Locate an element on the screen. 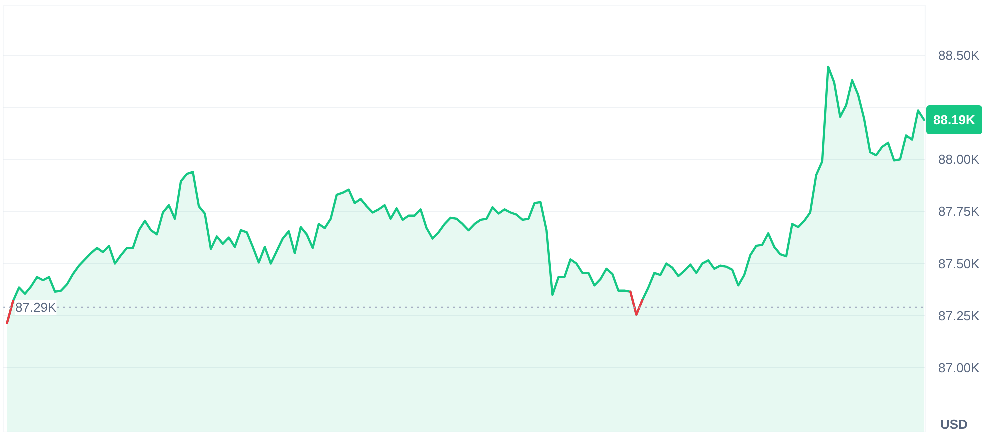 The width and height of the screenshot is (998, 442). text: 88.19K is located at coordinates (955, 120).